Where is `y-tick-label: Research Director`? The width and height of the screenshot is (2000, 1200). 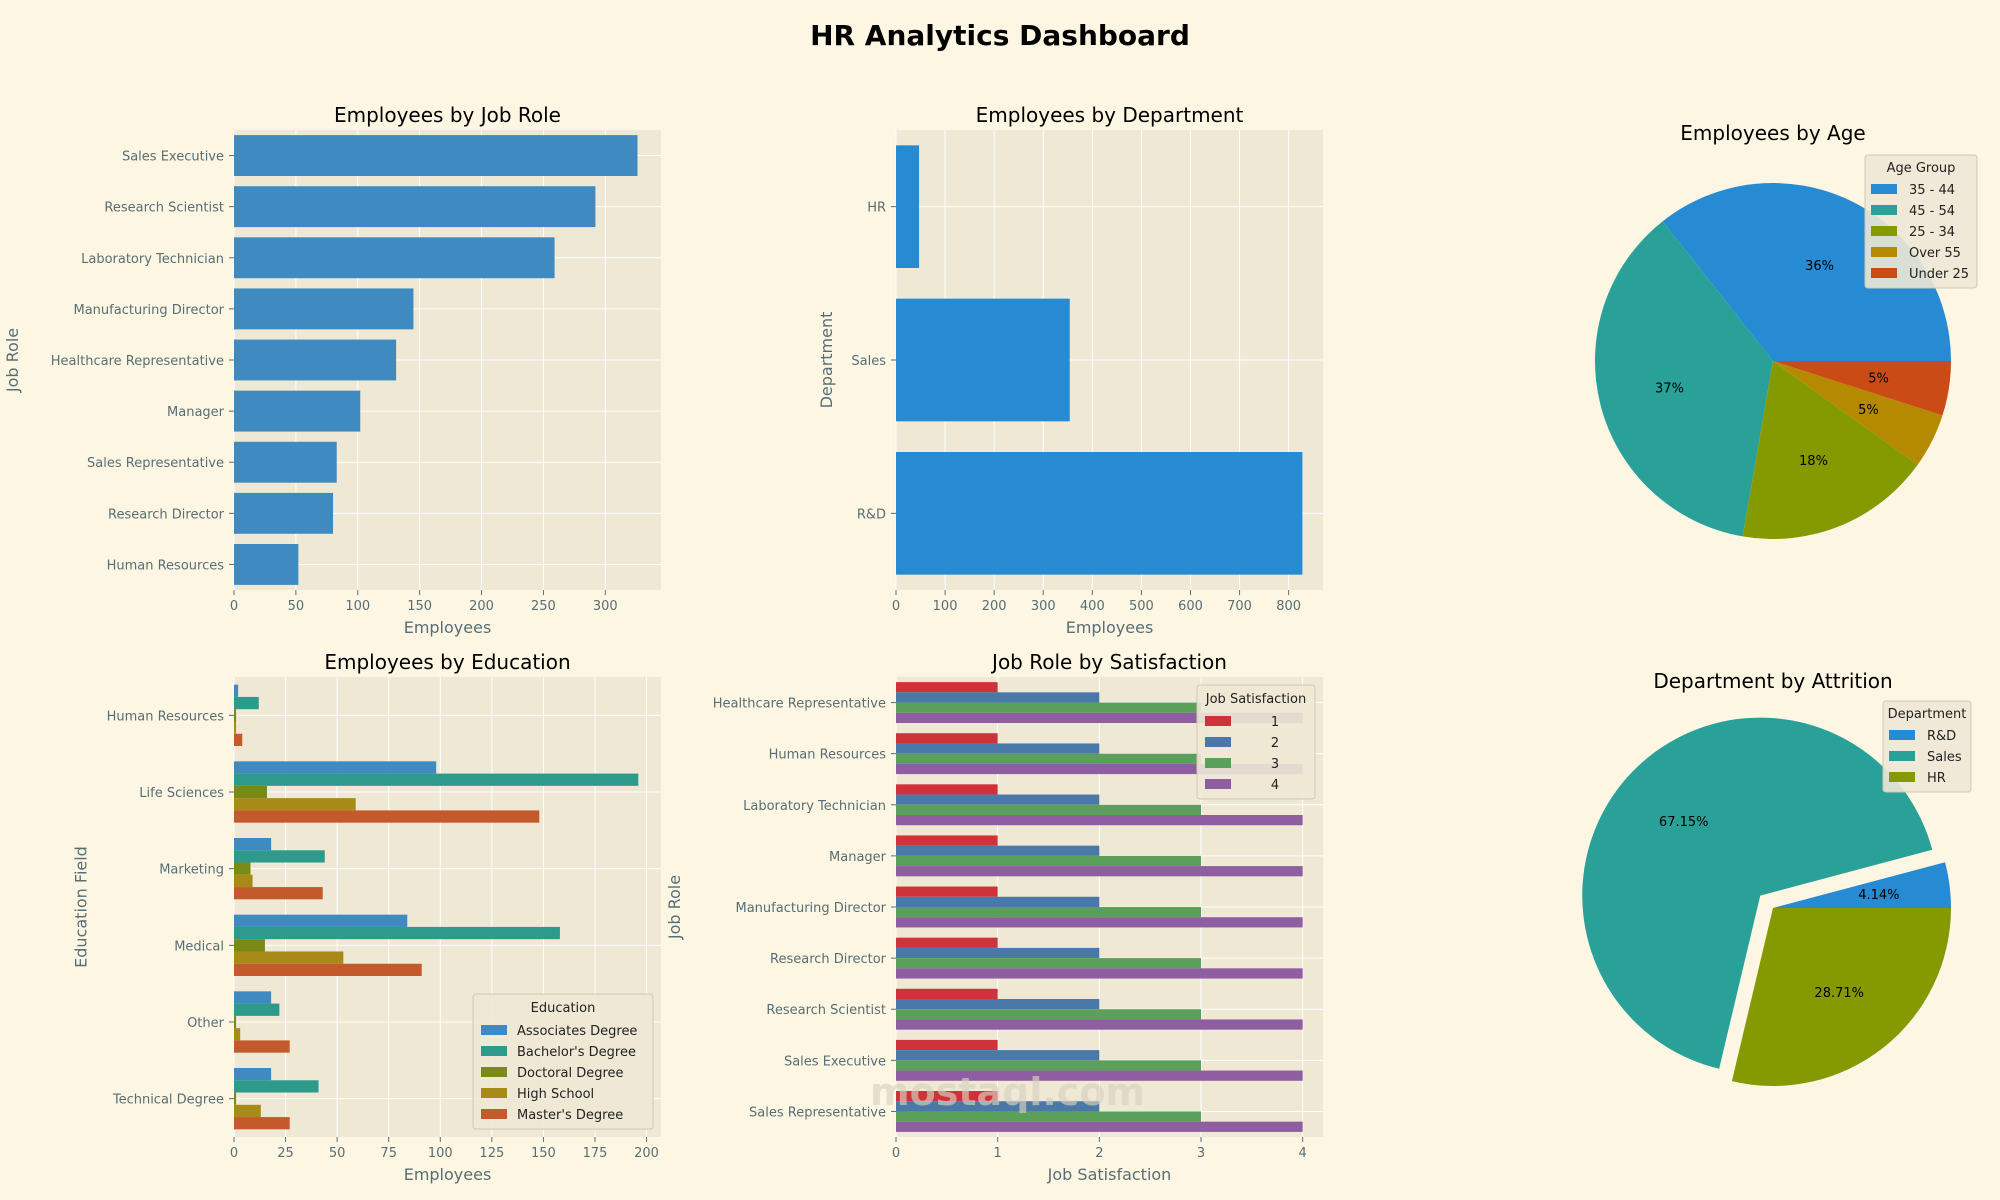
y-tick-label: Research Director is located at coordinates (828, 959).